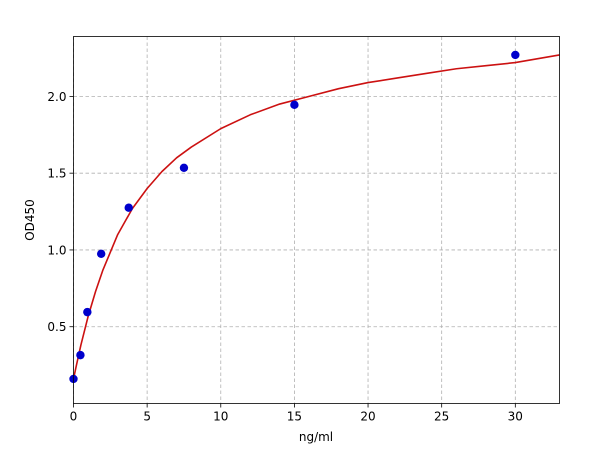 This screenshot has width=608, height=456. What do you see at coordinates (316, 437) in the screenshot?
I see `x-axis-label: ng/ml` at bounding box center [316, 437].